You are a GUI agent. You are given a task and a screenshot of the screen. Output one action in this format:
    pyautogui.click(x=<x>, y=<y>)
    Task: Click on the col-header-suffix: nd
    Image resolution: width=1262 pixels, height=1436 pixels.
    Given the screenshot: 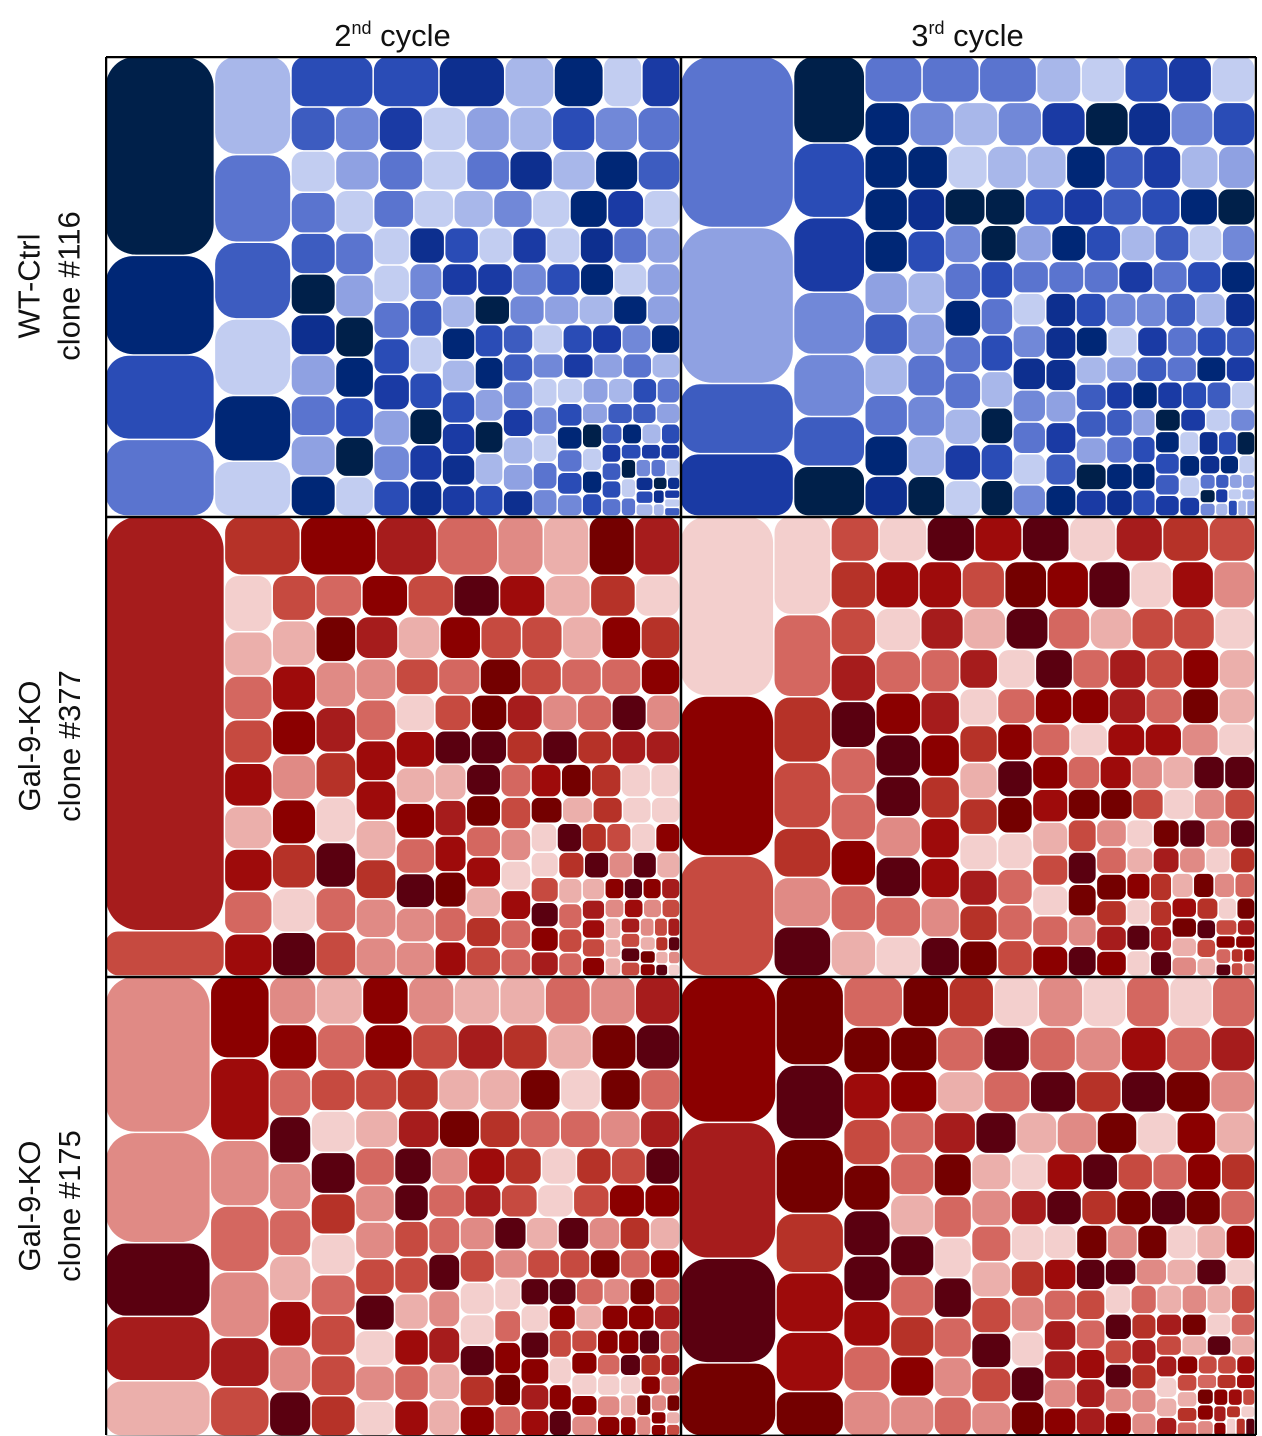 What is the action you would take?
    pyautogui.click(x=361, y=28)
    